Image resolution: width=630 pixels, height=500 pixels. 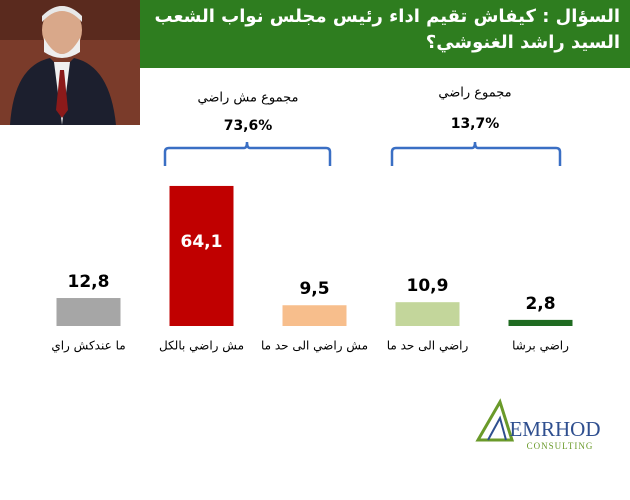 What do you see at coordinates (560, 446) in the screenshot?
I see `logo-tagline: CONSULTING` at bounding box center [560, 446].